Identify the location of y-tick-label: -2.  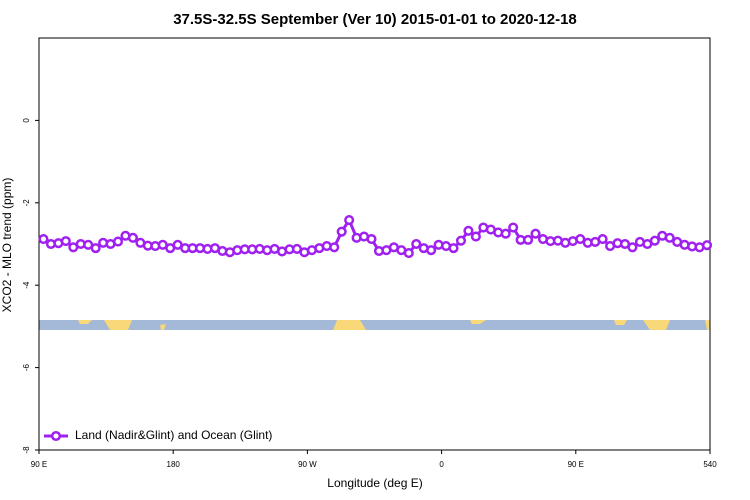
(26, 203).